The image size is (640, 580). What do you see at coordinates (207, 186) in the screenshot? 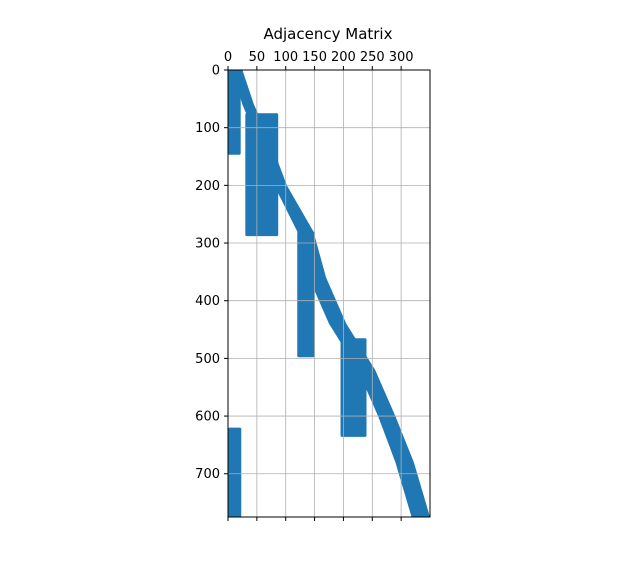
I see `y-tick-label: 200` at bounding box center [207, 186].